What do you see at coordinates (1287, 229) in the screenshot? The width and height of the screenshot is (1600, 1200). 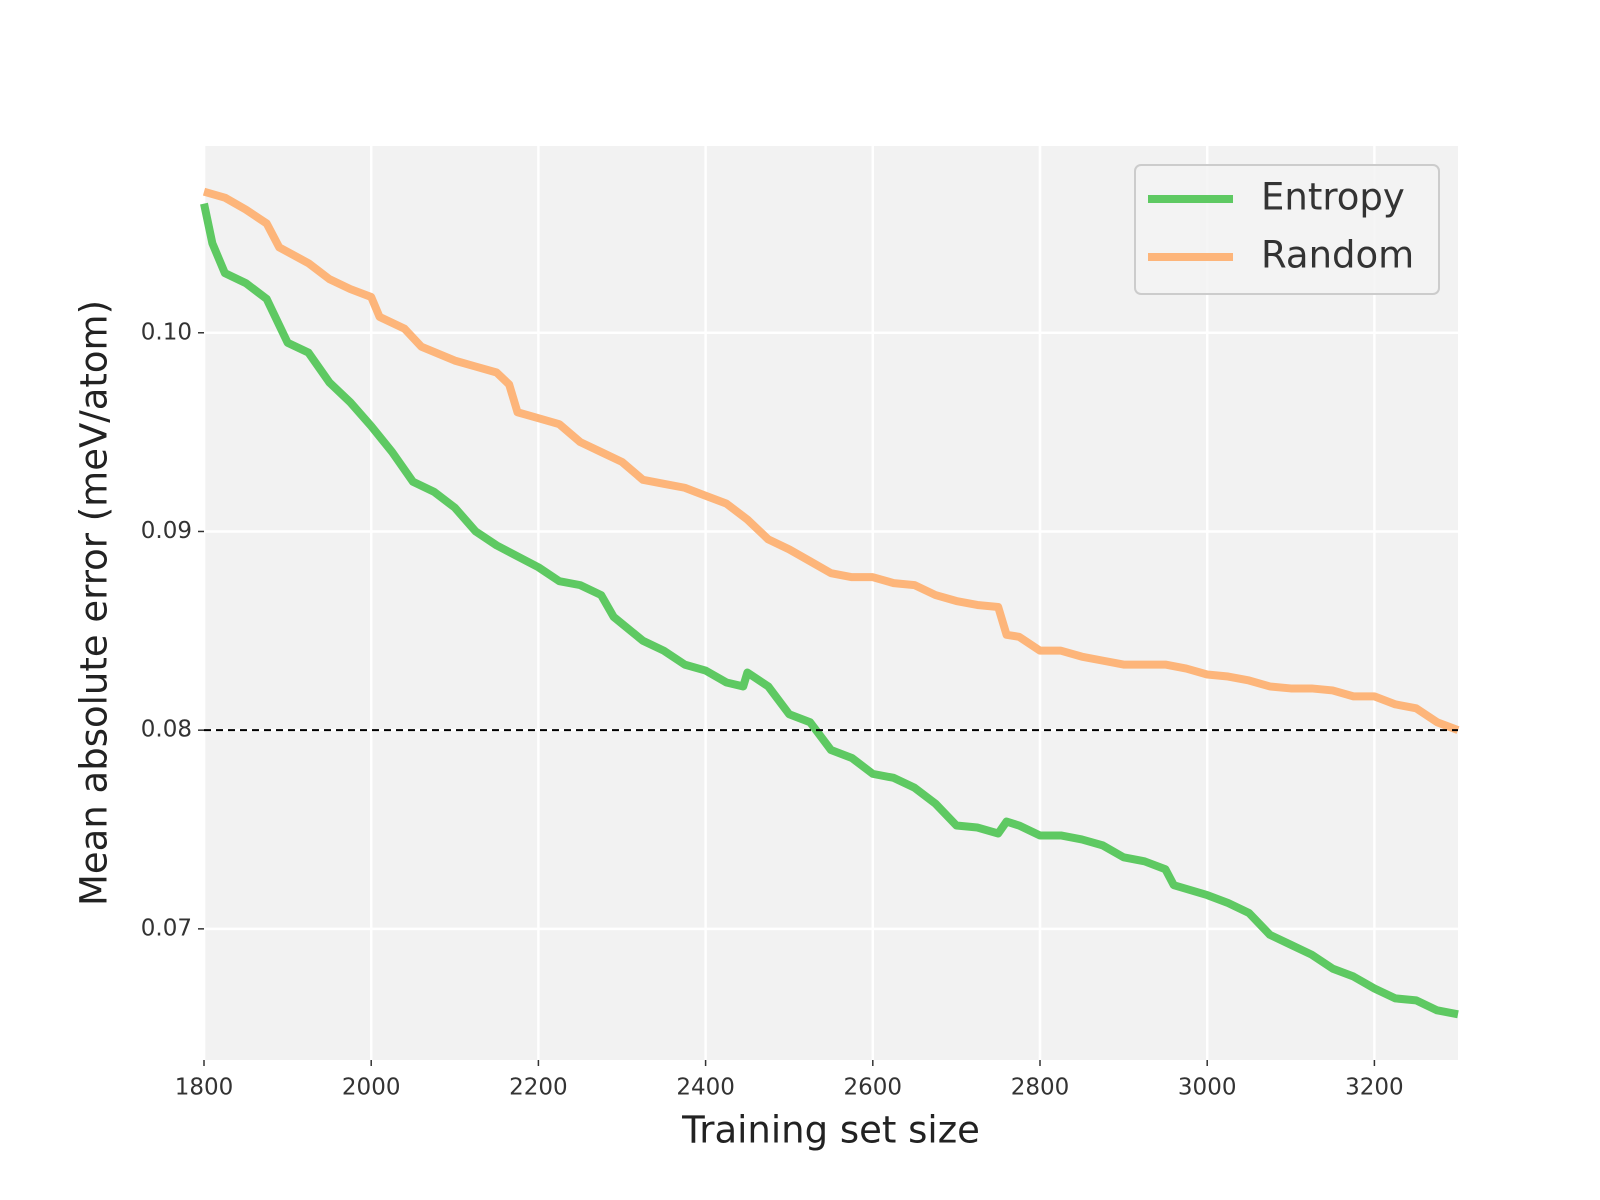 I see `legend: Entropy Random` at bounding box center [1287, 229].